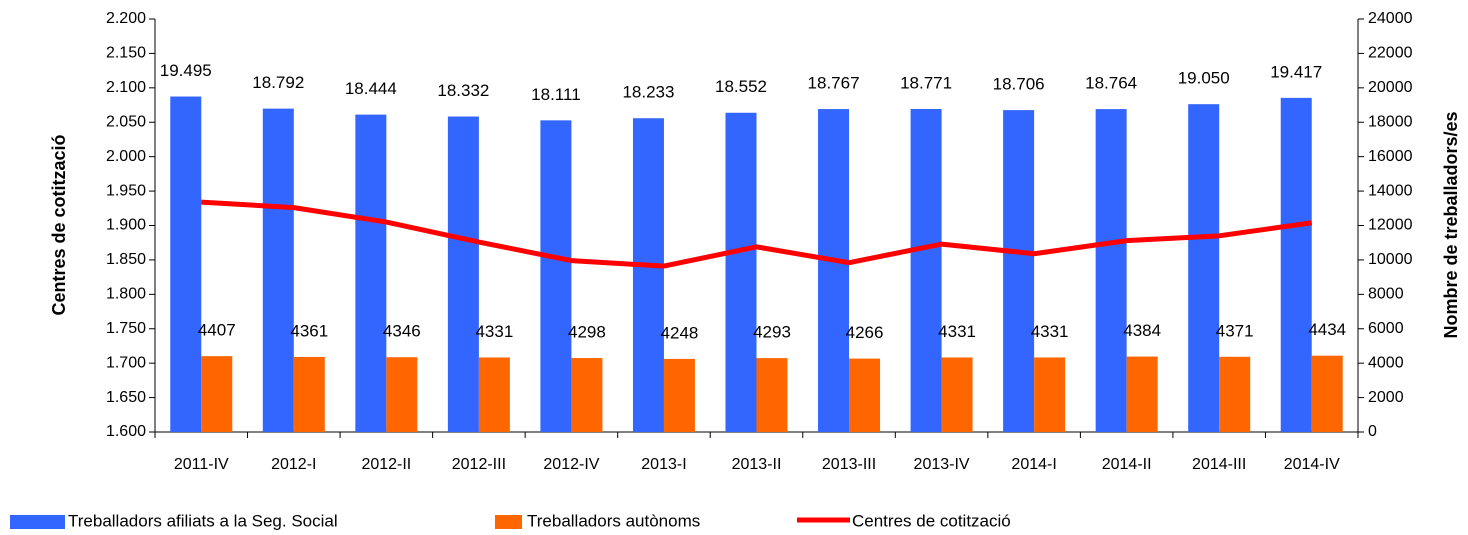 This screenshot has width=1468, height=535. I want to click on x-tick-label: 2013-I, so click(663, 464).